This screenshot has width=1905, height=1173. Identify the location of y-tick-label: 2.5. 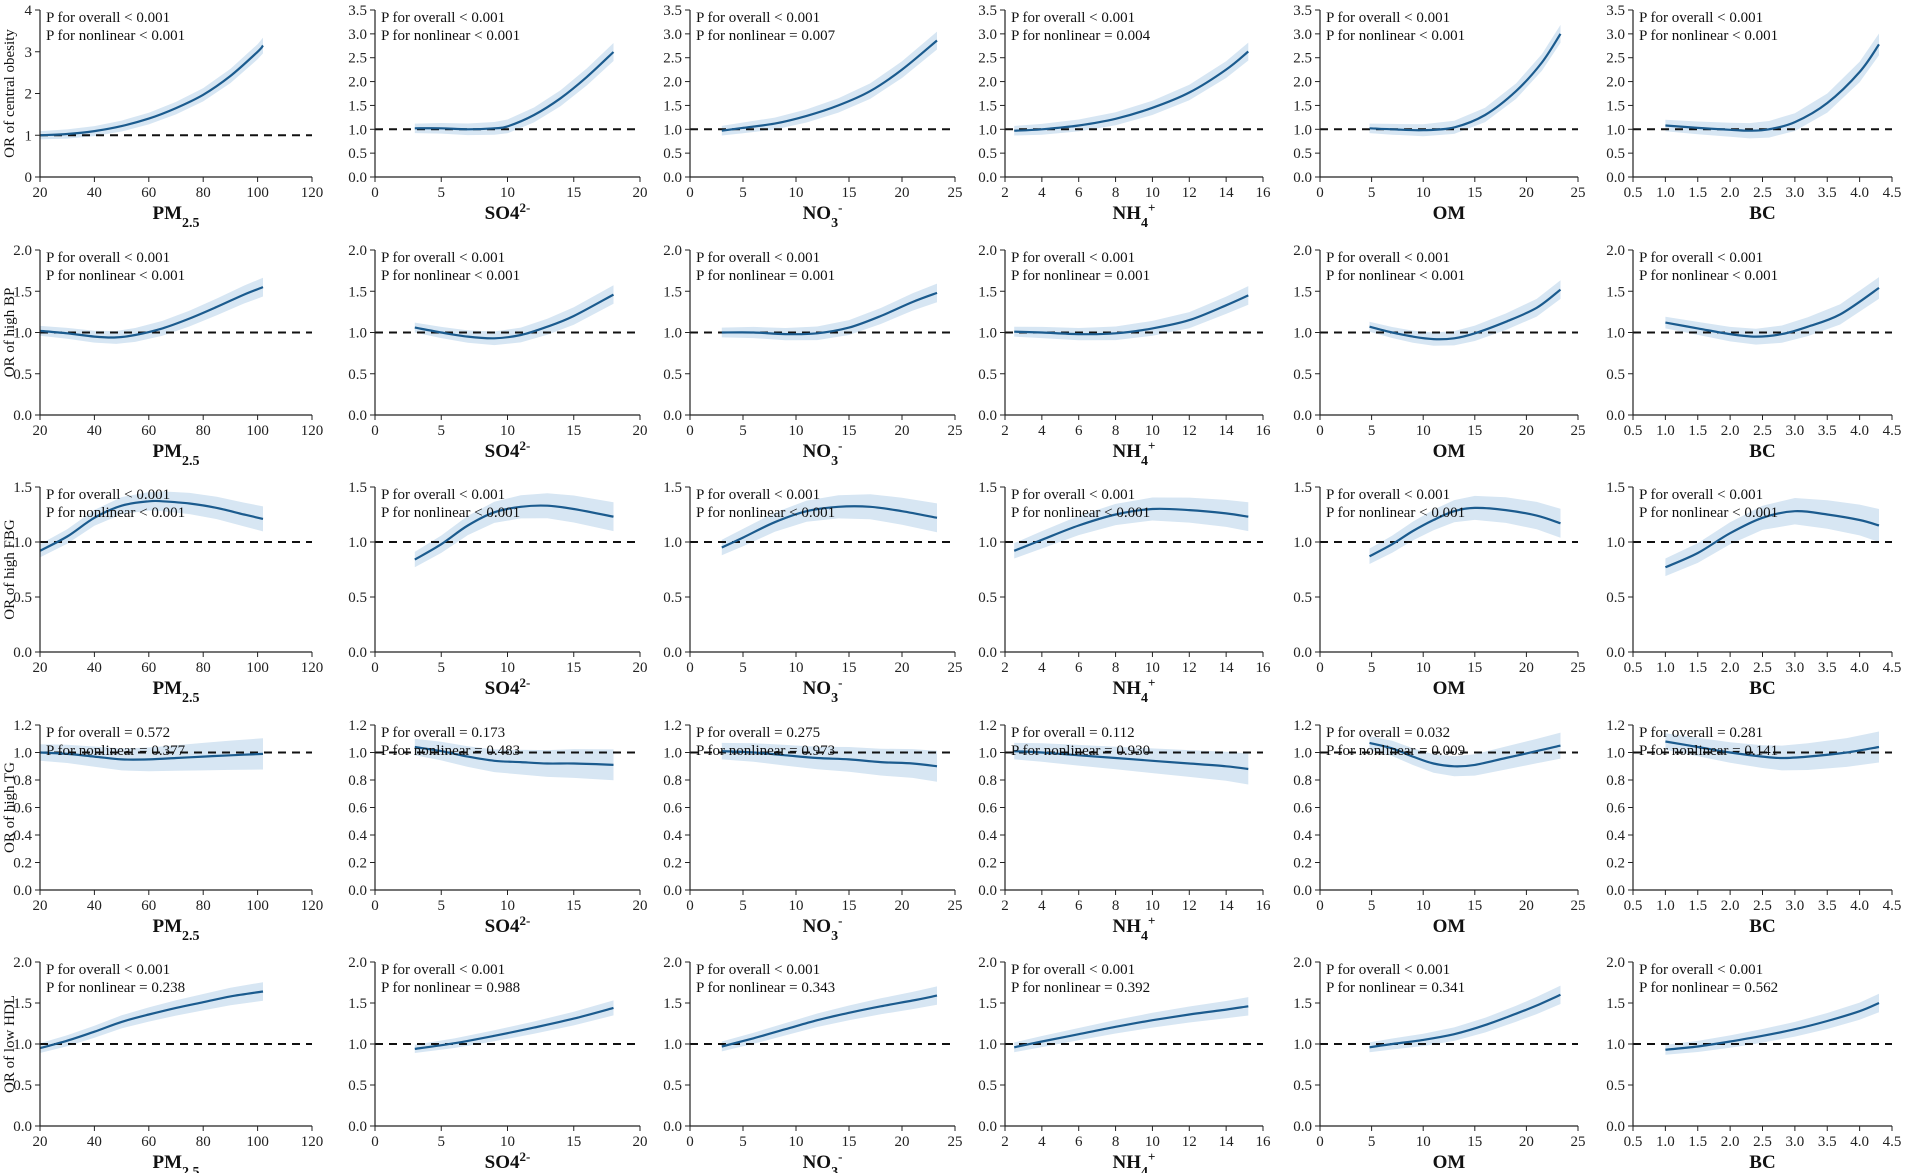
(987, 59).